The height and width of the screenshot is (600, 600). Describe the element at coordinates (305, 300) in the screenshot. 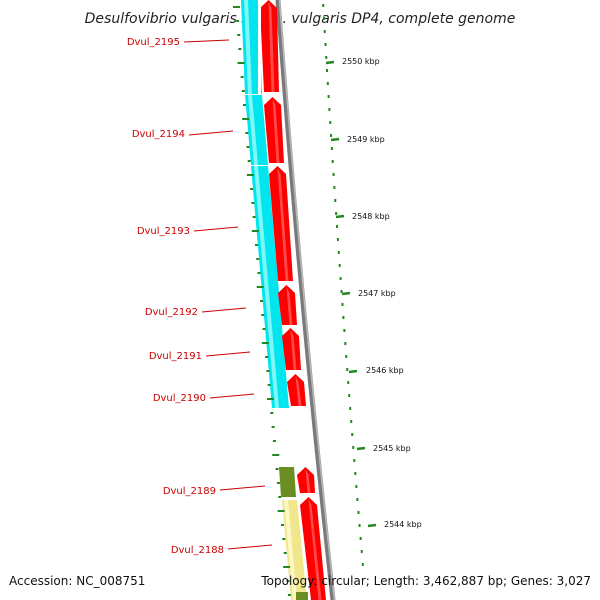

I see `backbone` at that location.